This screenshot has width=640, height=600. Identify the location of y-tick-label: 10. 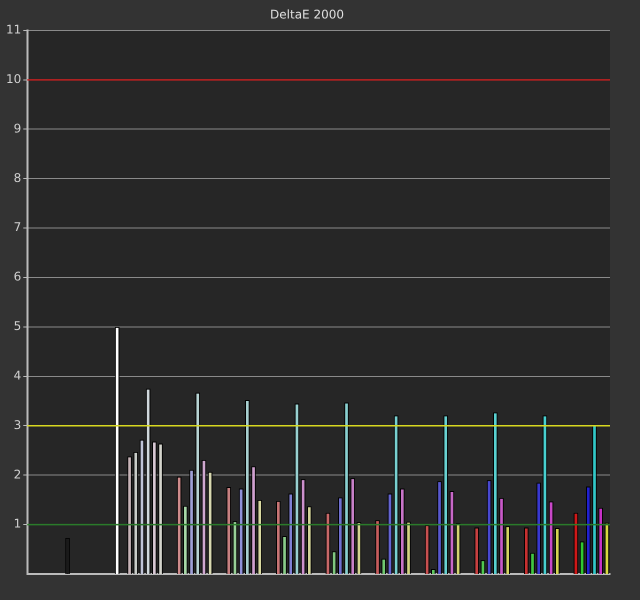
(14, 79).